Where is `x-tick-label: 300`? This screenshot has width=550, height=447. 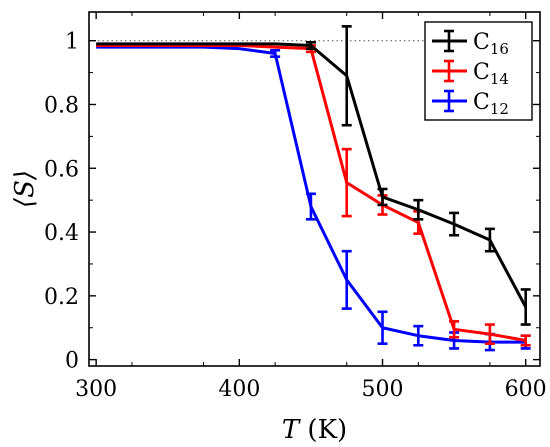 x-tick-label: 300 is located at coordinates (96, 389).